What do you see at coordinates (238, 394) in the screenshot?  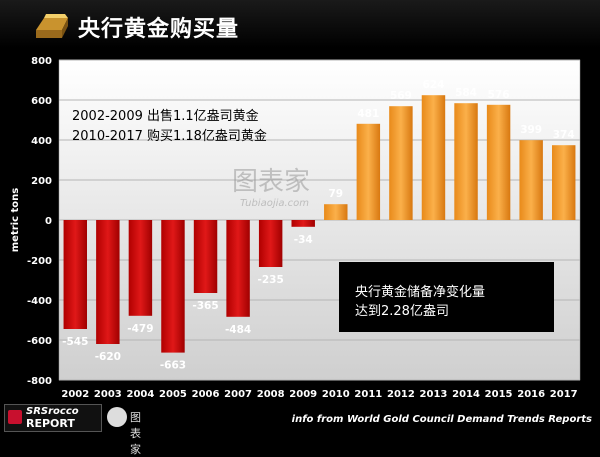 I see `x-tick-label: 2007` at bounding box center [238, 394].